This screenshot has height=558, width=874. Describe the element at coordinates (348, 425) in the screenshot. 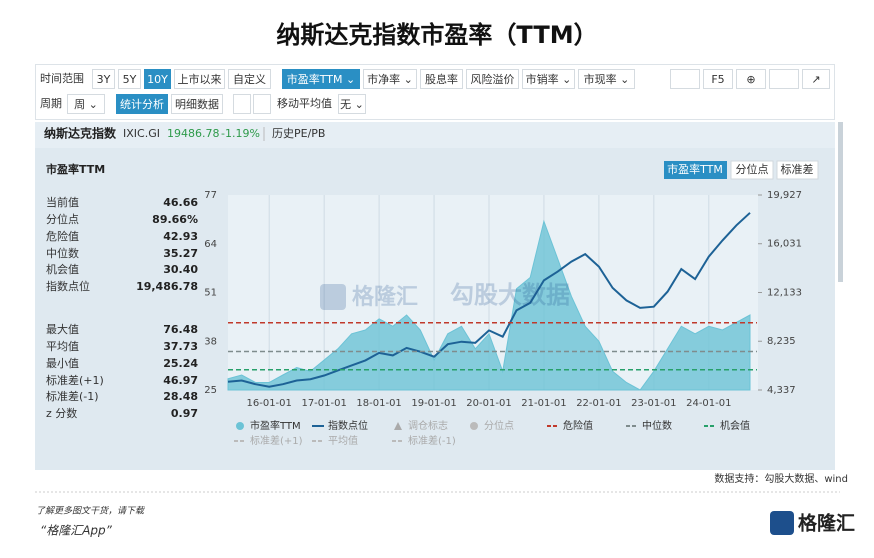

I see `legend-label: 指数点位` at that location.